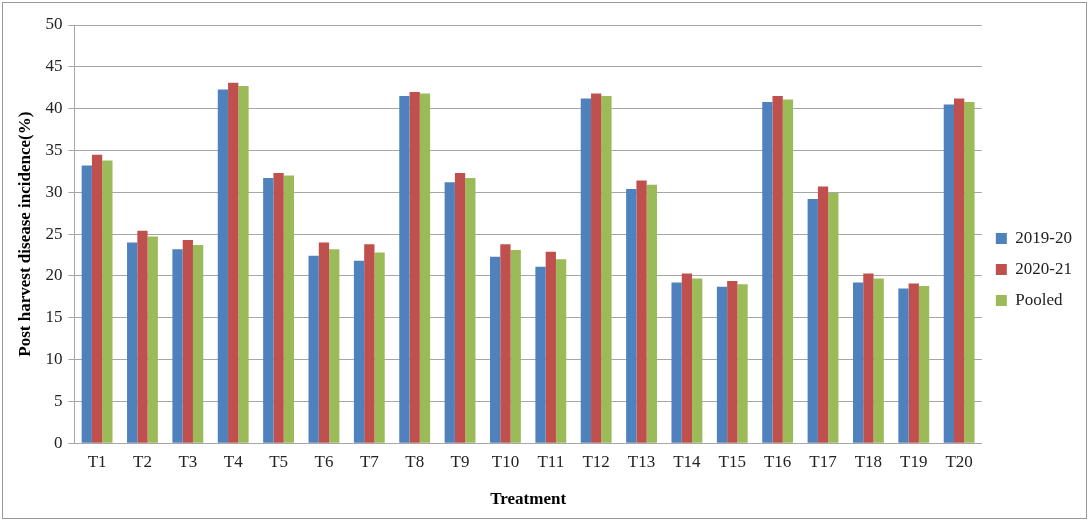 The image size is (1089, 523). I want to click on y-tick-label: 10, so click(54, 359).